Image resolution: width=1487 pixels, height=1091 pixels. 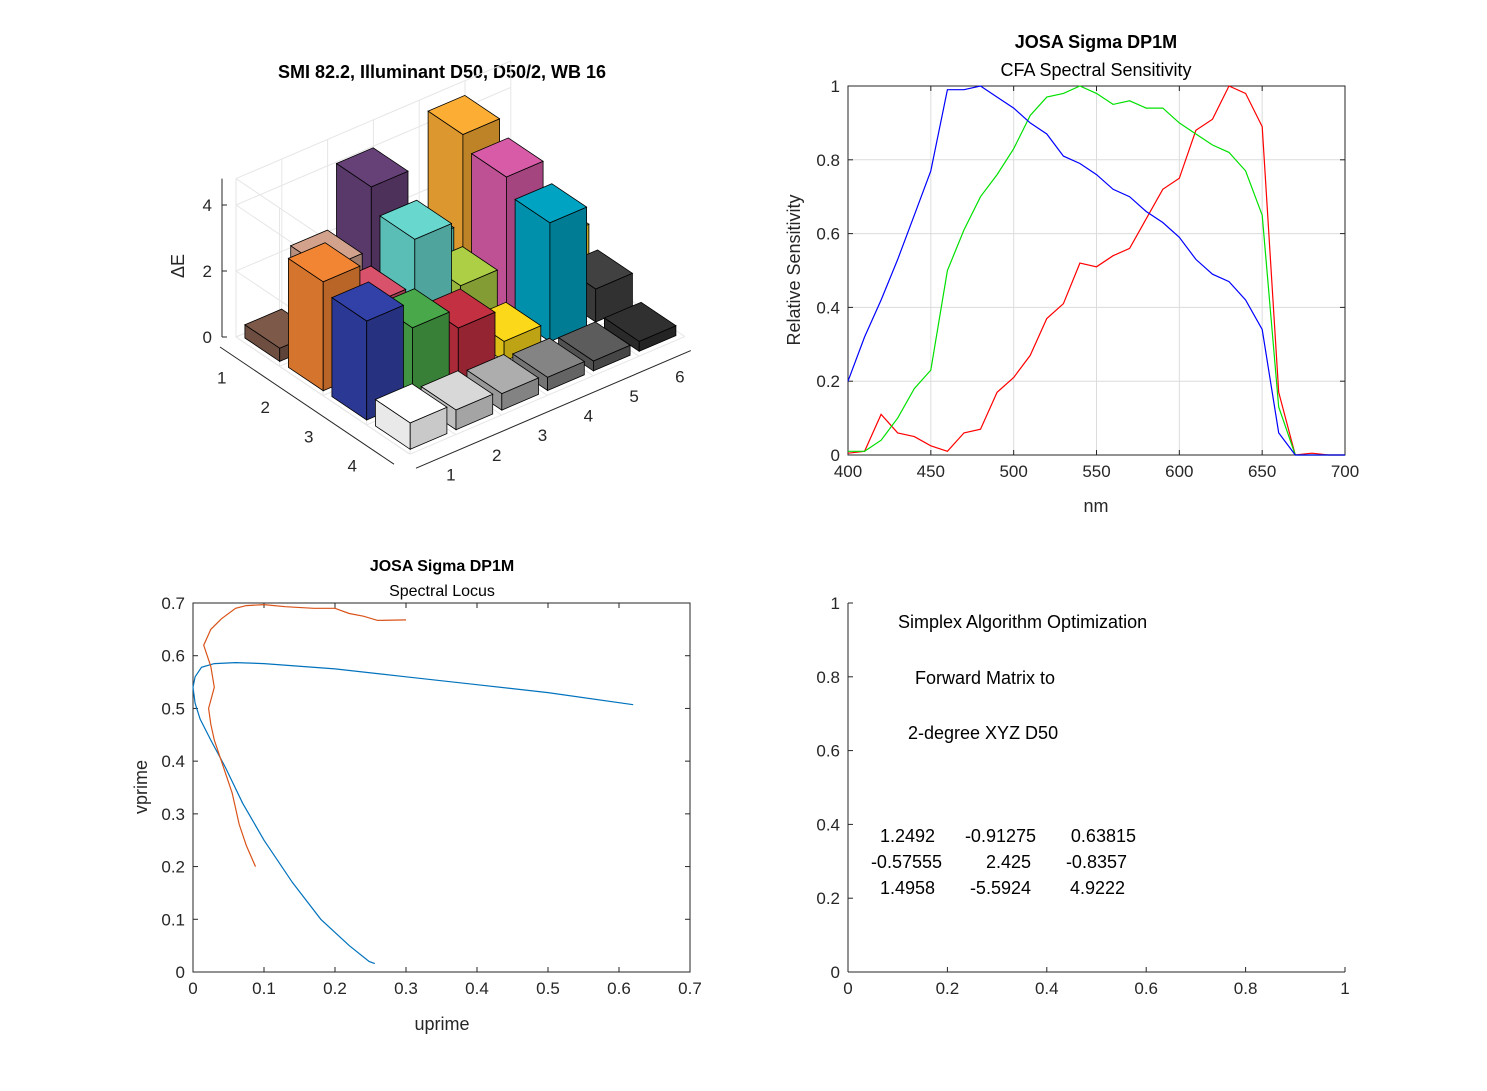 What do you see at coordinates (173, 919) in the screenshot?
I see `y-tick-label: 0.1` at bounding box center [173, 919].